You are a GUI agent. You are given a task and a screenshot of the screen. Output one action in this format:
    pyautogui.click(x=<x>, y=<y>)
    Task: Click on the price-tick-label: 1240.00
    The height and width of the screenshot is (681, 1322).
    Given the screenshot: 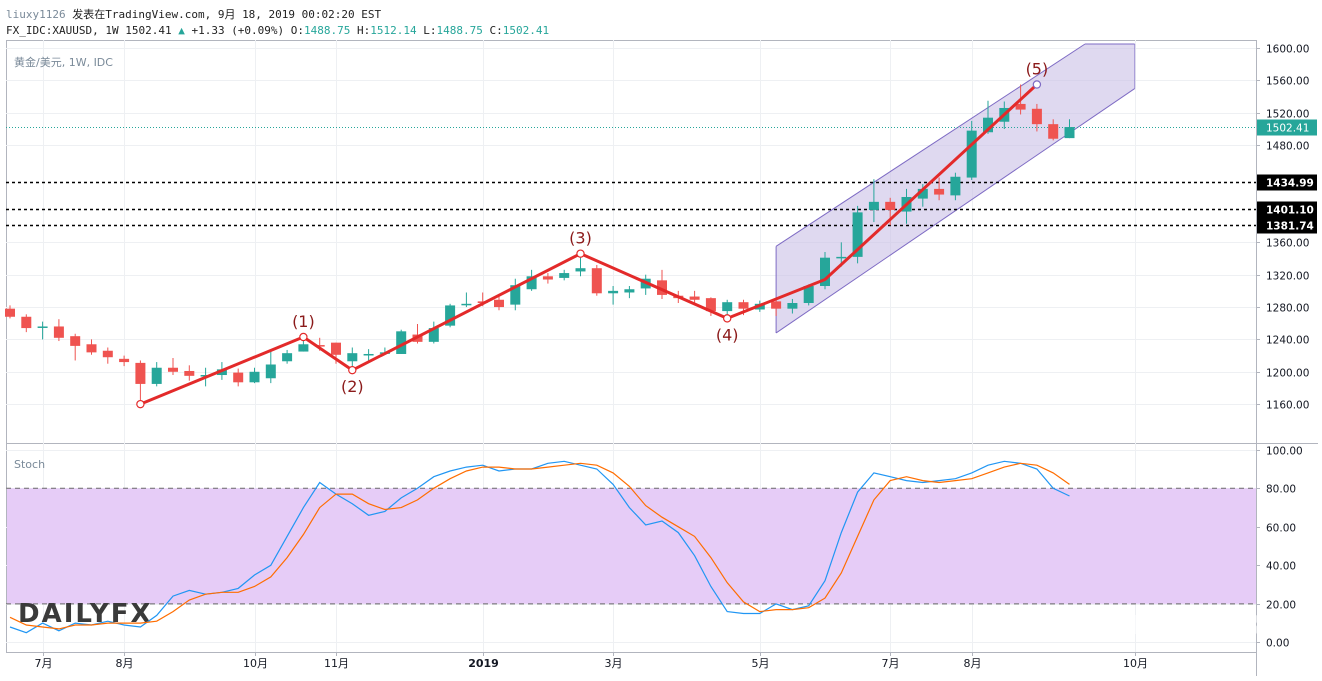 What is the action you would take?
    pyautogui.click(x=1287, y=341)
    